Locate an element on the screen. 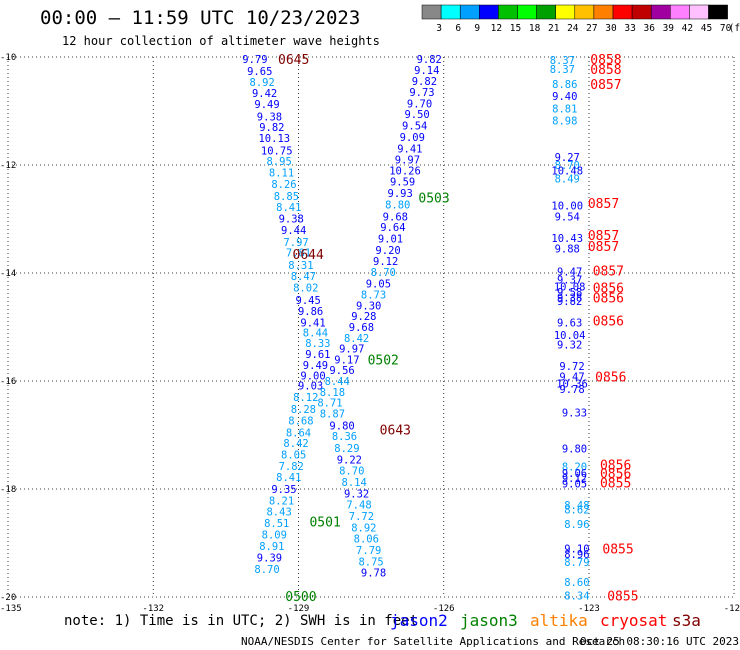 The width and height of the screenshot is (740, 650). wave-height-value: 10.08 is located at coordinates (570, 288).